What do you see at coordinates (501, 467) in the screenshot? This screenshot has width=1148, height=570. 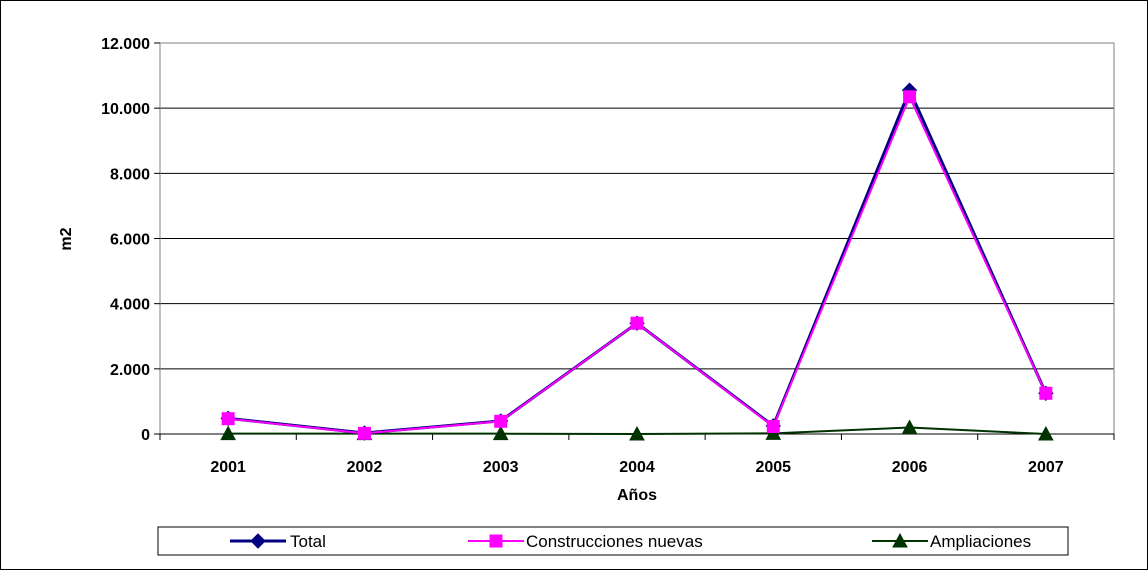 I see `x-tick-label: 2003` at bounding box center [501, 467].